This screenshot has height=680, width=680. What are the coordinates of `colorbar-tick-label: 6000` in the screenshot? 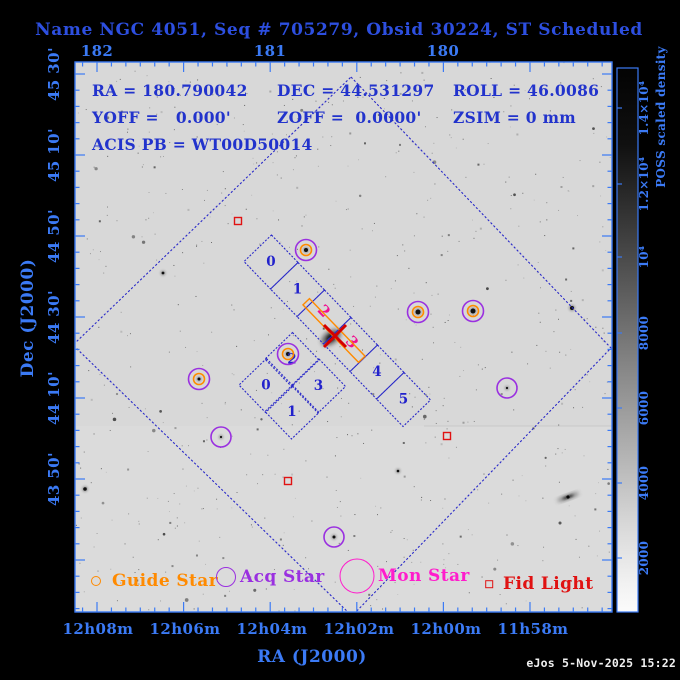 It's located at (644, 408).